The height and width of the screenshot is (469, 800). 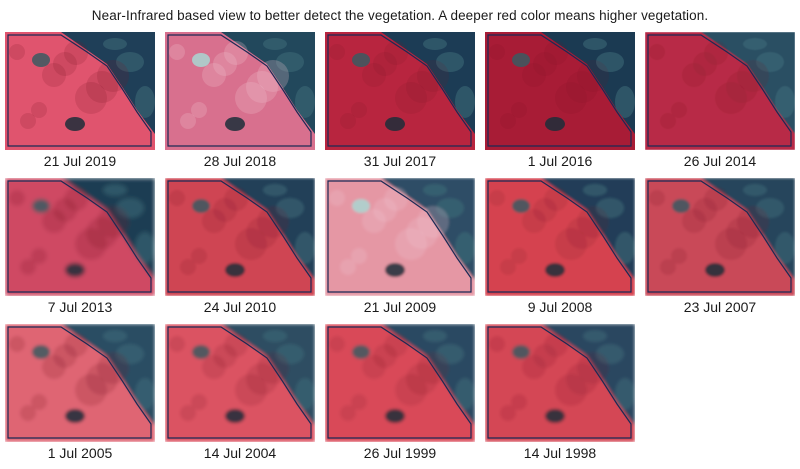 I want to click on satellite-image-card: 26 Jul 1999, so click(x=400, y=396).